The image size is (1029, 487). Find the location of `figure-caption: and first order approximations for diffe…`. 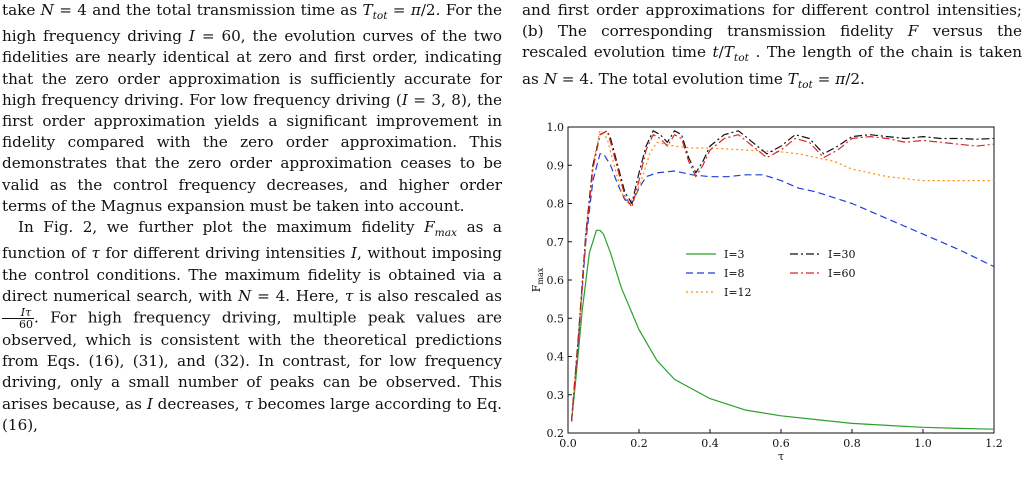

figure-caption: and first order approximations for diffe… is located at coordinates (772, 46).